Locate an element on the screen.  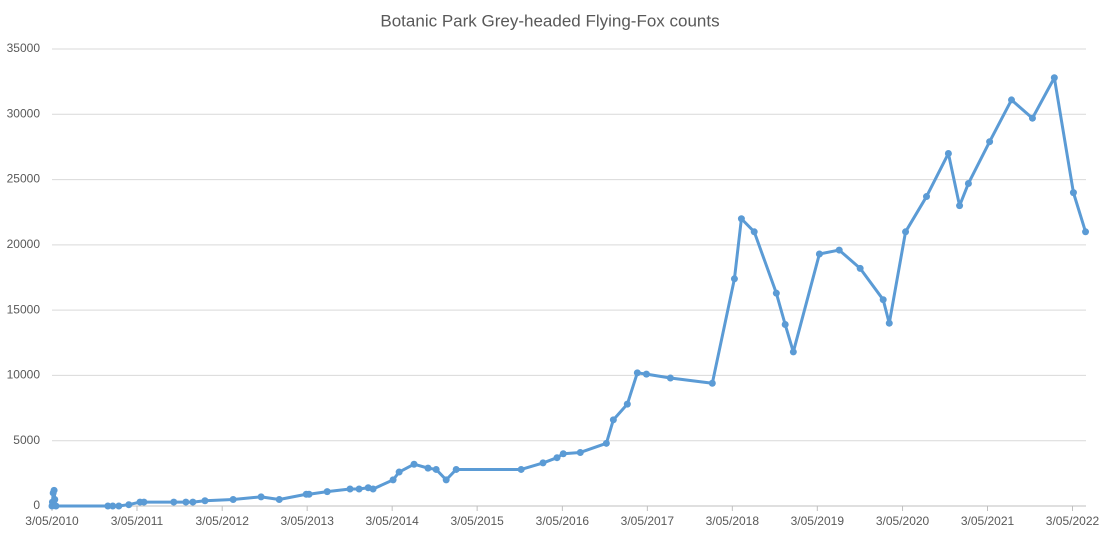
y-tick-label: 10000 is located at coordinates (24, 375).